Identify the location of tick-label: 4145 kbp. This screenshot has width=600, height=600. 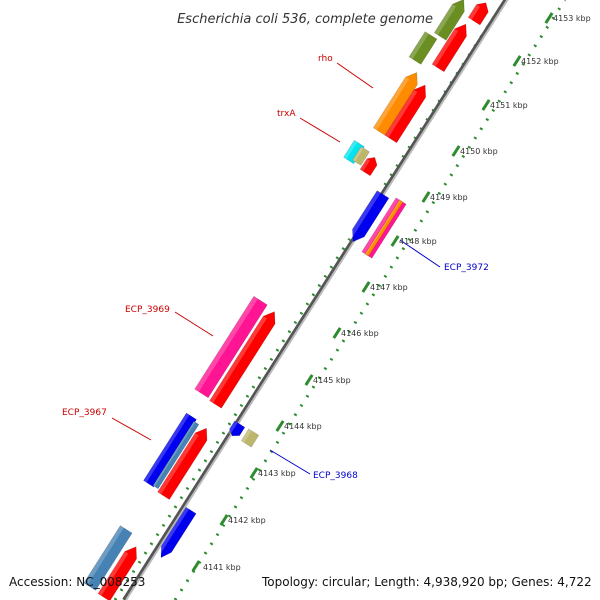
(332, 380).